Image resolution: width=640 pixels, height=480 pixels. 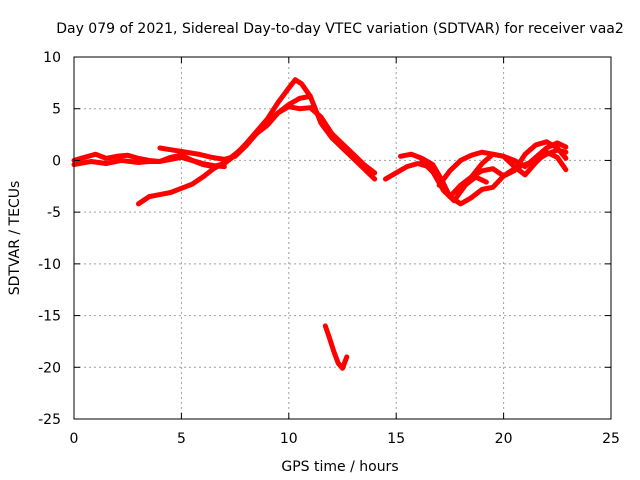 What do you see at coordinates (49, 420) in the screenshot?
I see `y-tick-label: -25` at bounding box center [49, 420].